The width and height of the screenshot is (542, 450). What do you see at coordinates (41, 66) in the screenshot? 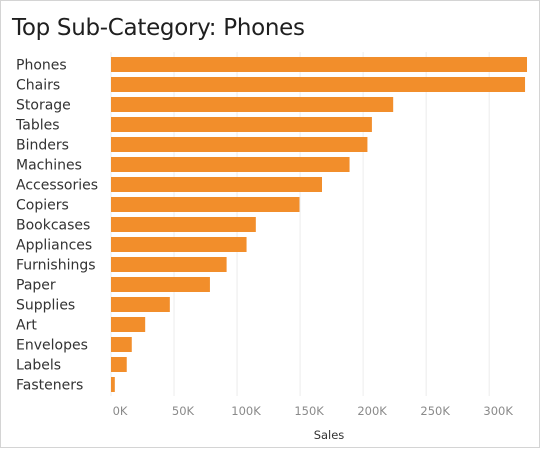
I see `category-label: Phones` at bounding box center [41, 66].